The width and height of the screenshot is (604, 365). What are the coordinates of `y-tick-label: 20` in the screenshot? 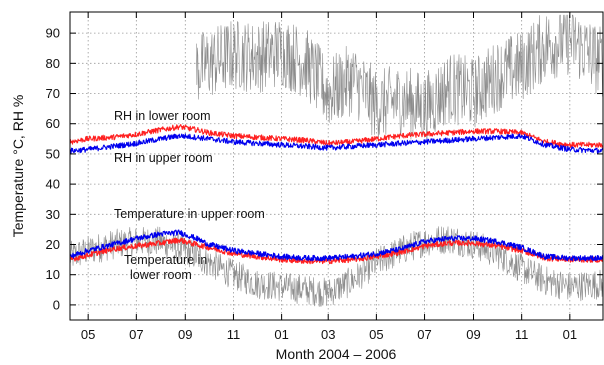 It's located at (53, 244).